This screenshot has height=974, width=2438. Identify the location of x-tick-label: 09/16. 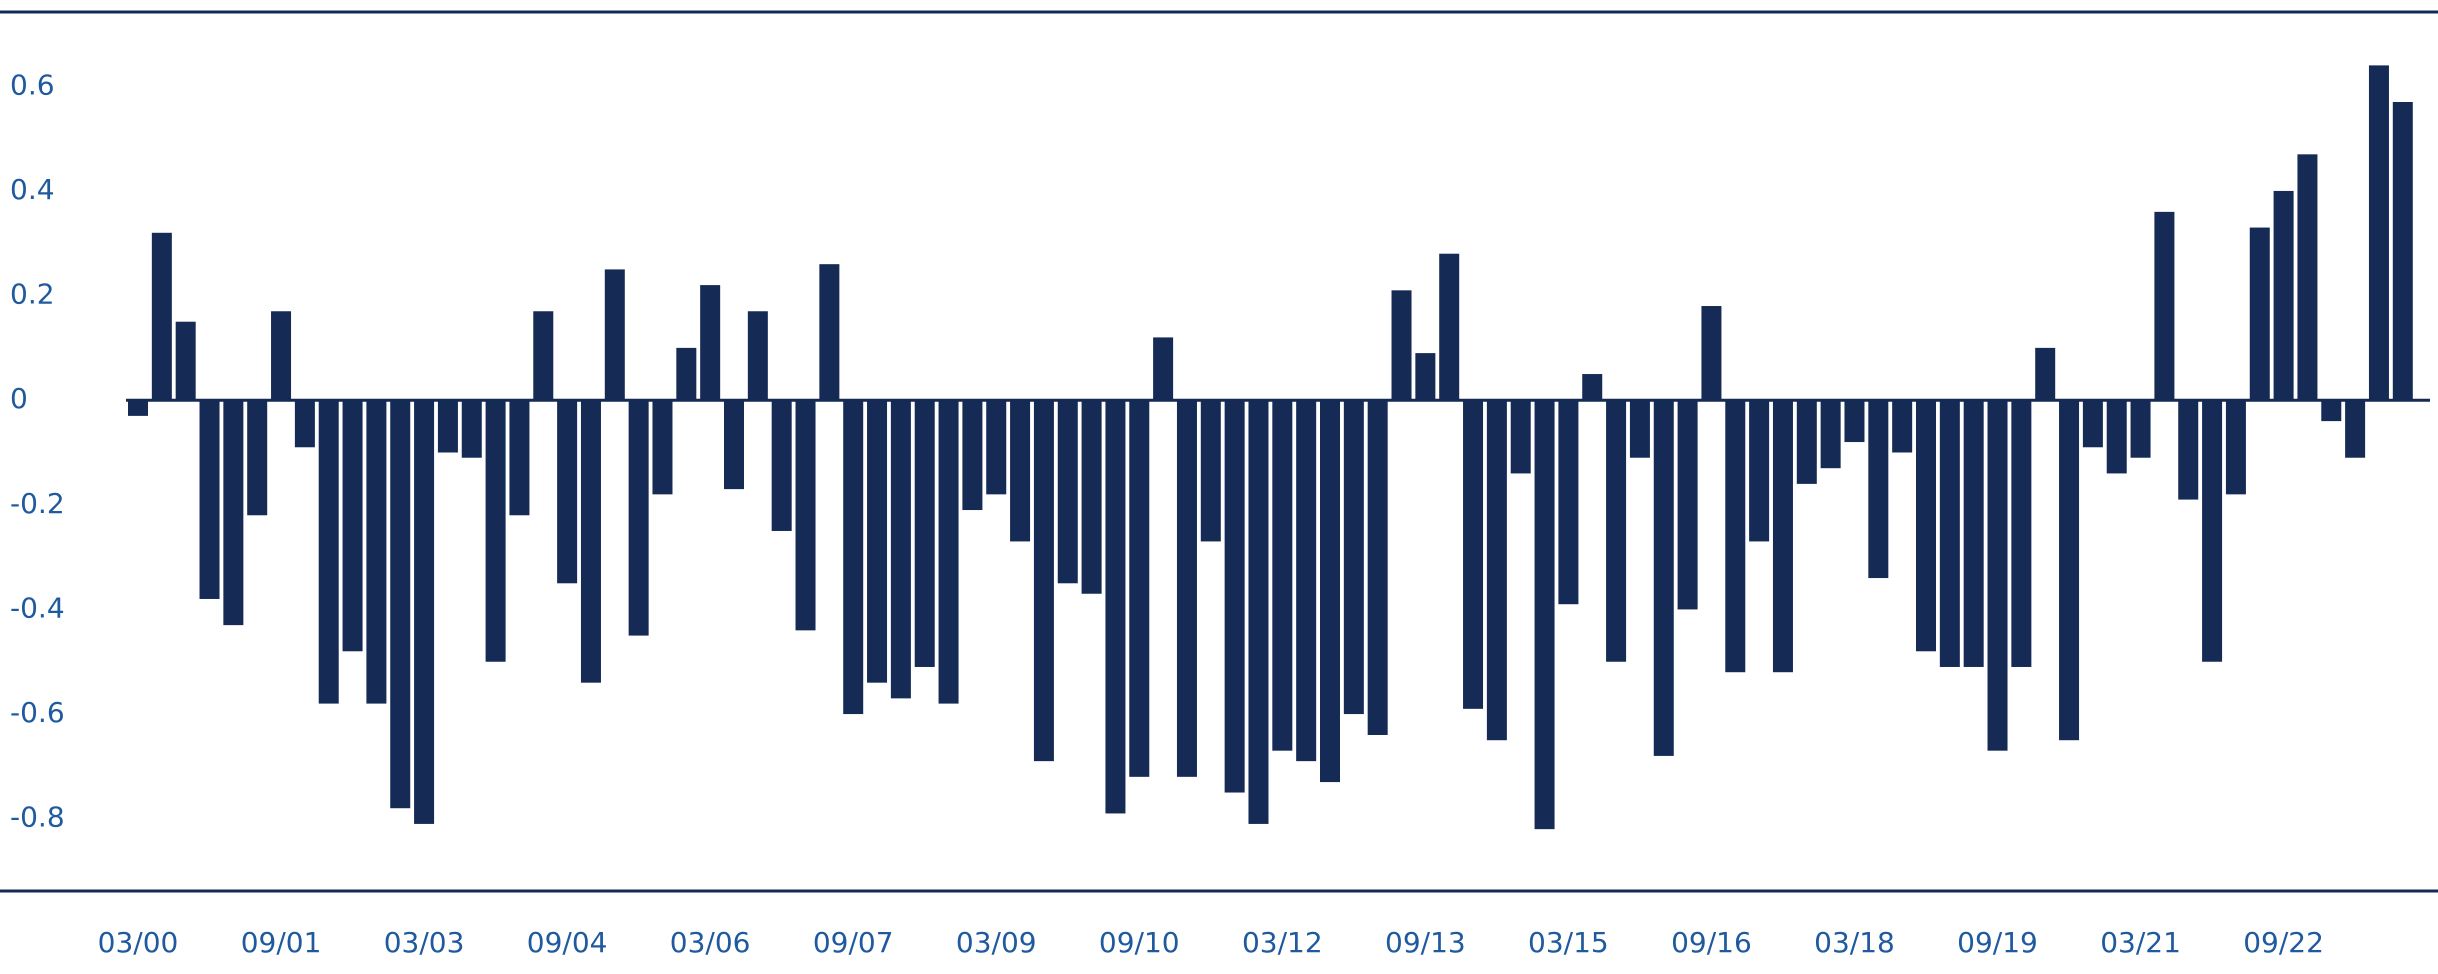
(1711, 942).